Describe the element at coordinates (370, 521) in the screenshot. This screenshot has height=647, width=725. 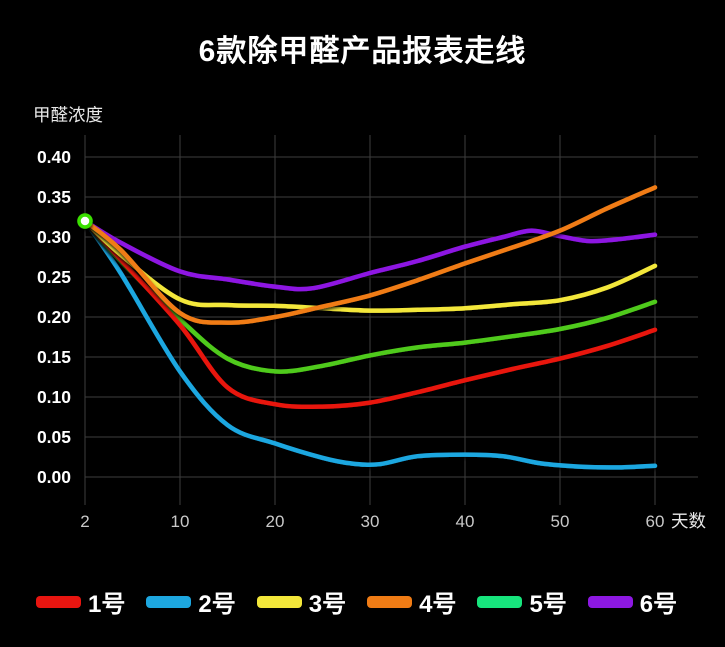
I see `x-tick-label: 30` at that location.